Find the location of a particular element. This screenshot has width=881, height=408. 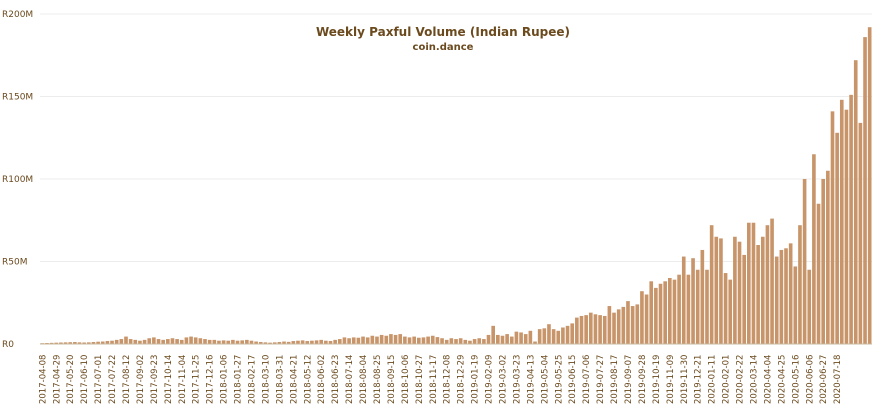

x-tick-label: 2017-12-16 is located at coordinates (211, 379).